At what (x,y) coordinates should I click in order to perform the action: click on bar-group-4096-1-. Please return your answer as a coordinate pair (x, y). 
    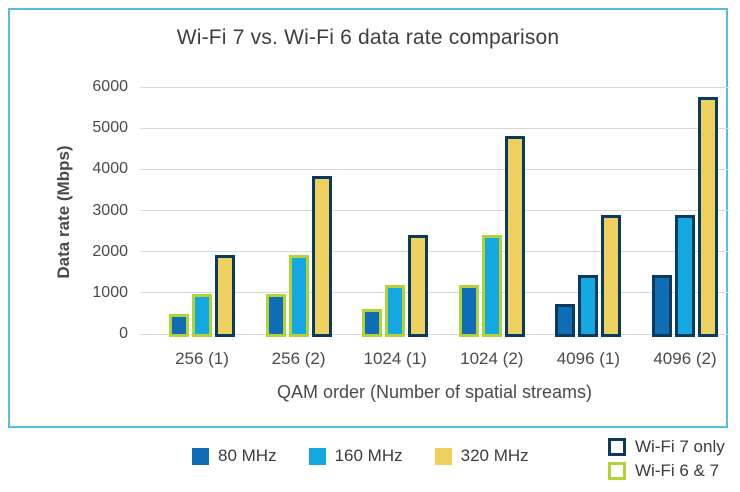
    Looking at the image, I should click on (588, 212).